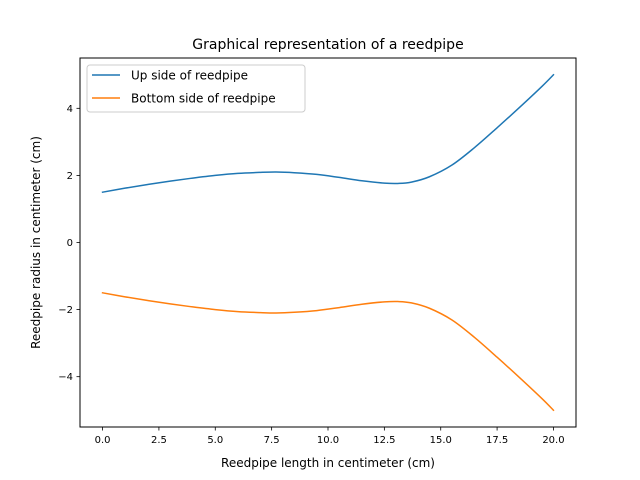  What do you see at coordinates (327, 45) in the screenshot?
I see `chart-title: Graphical representation of a reedpipe` at bounding box center [327, 45].